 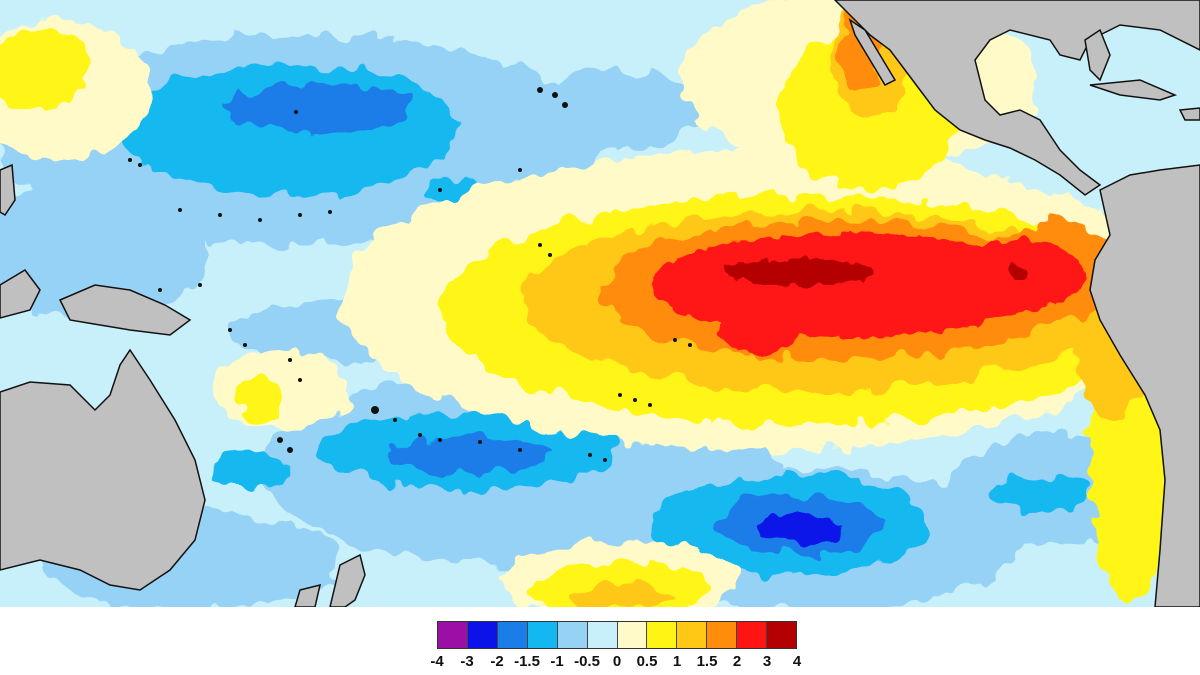 What do you see at coordinates (1189, 114) in the screenshot?
I see `land-hispaniola` at bounding box center [1189, 114].